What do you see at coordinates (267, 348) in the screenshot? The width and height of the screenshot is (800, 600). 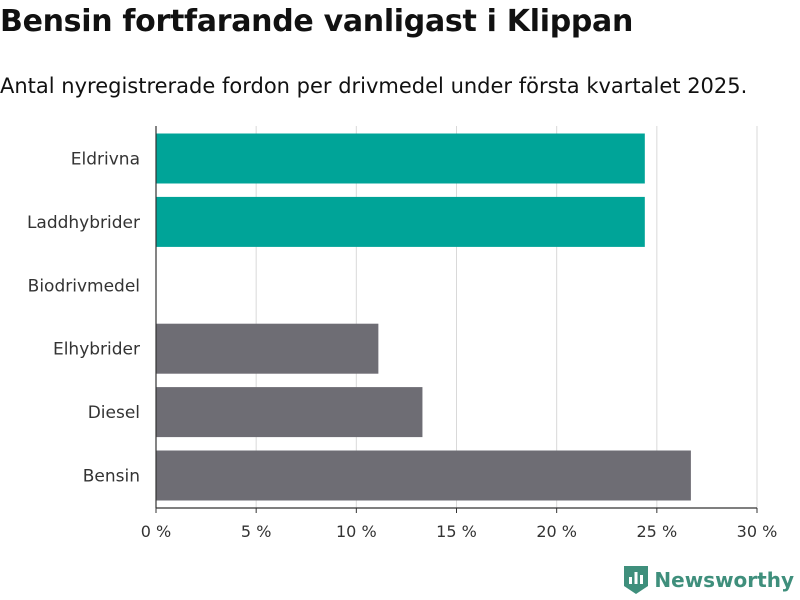 I see `bar-elhybrider` at bounding box center [267, 348].